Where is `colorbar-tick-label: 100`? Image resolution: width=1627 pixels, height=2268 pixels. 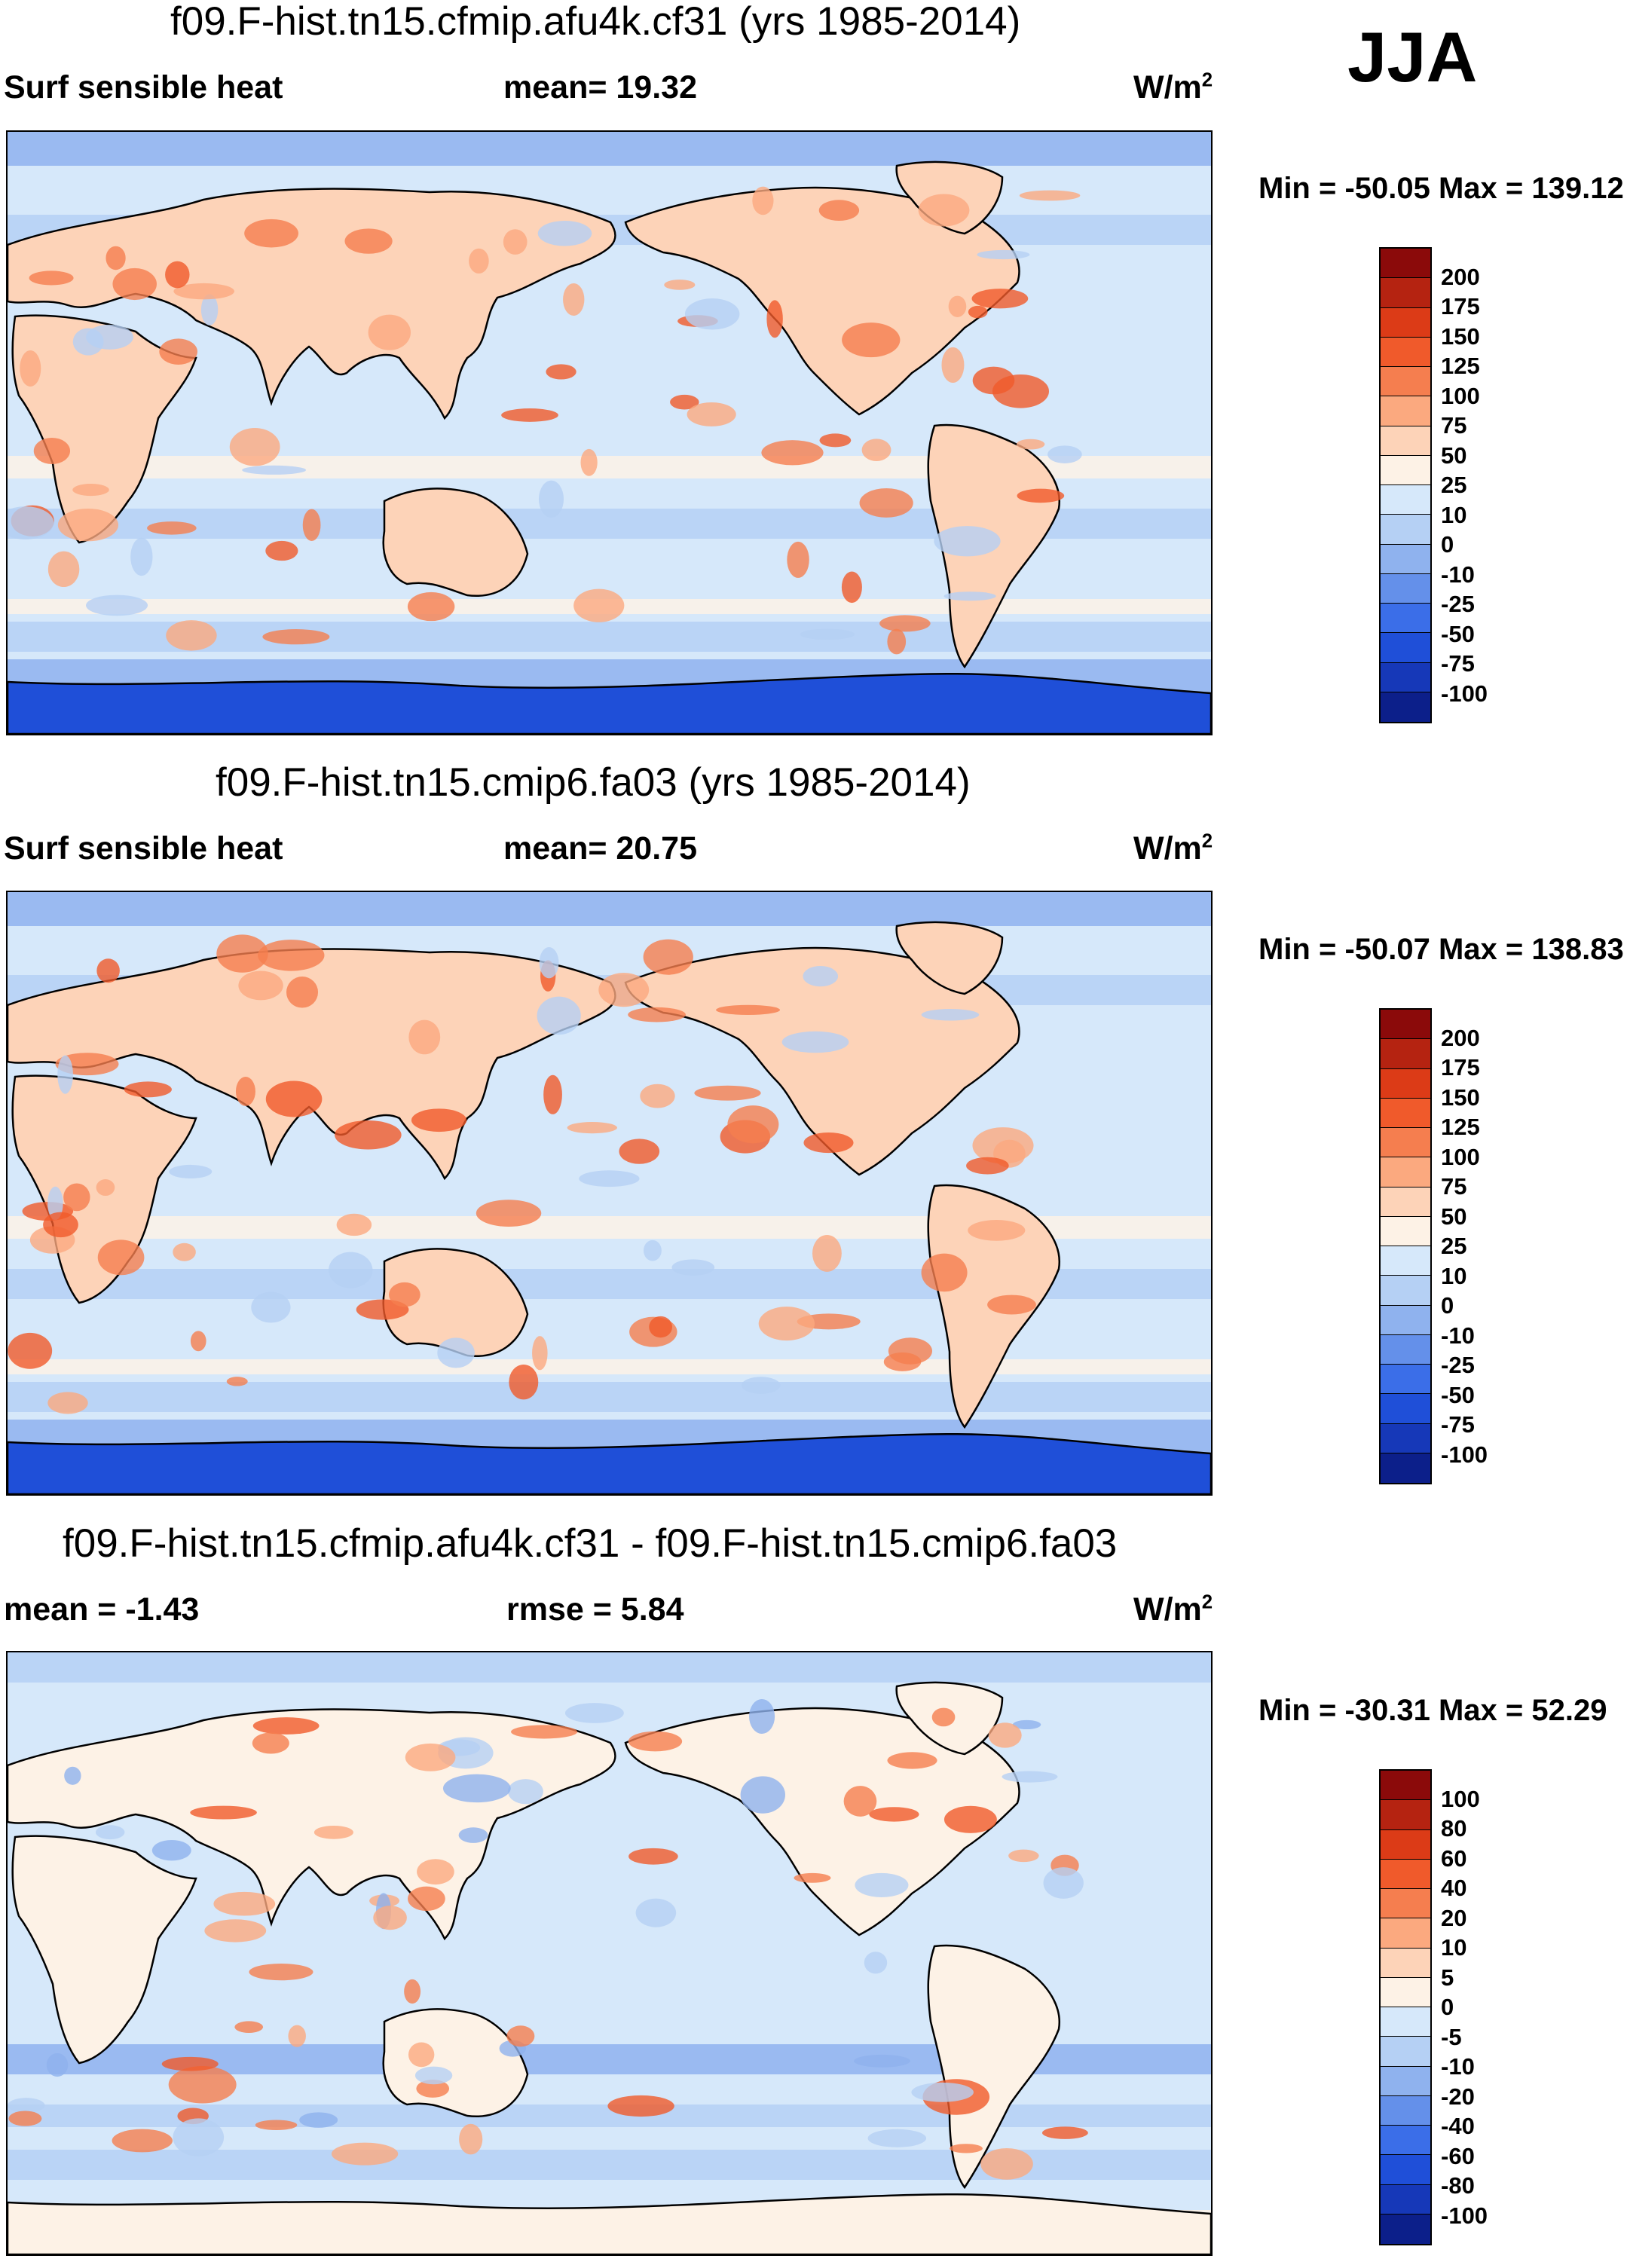
colorbar-tick-label: 100 is located at coordinates (1460, 1798).